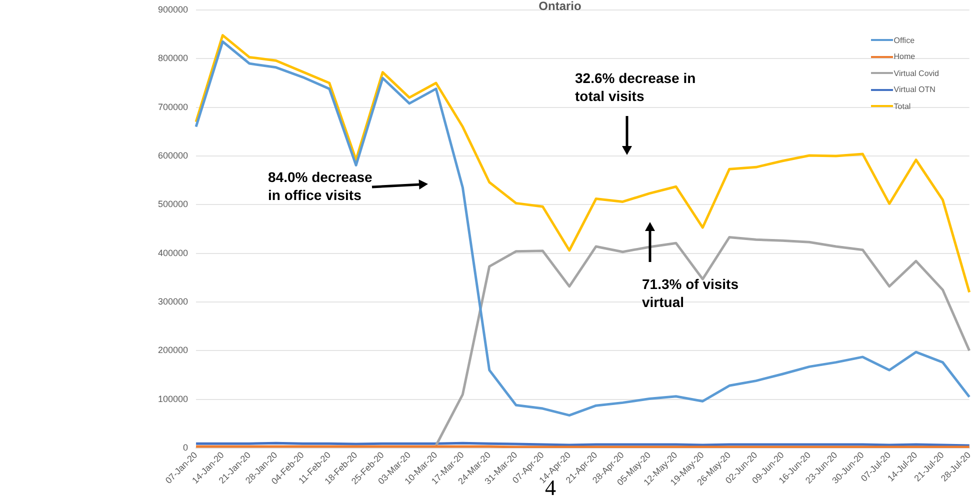 The height and width of the screenshot is (502, 979). I want to click on legend-label: Virtual OTN, so click(915, 89).